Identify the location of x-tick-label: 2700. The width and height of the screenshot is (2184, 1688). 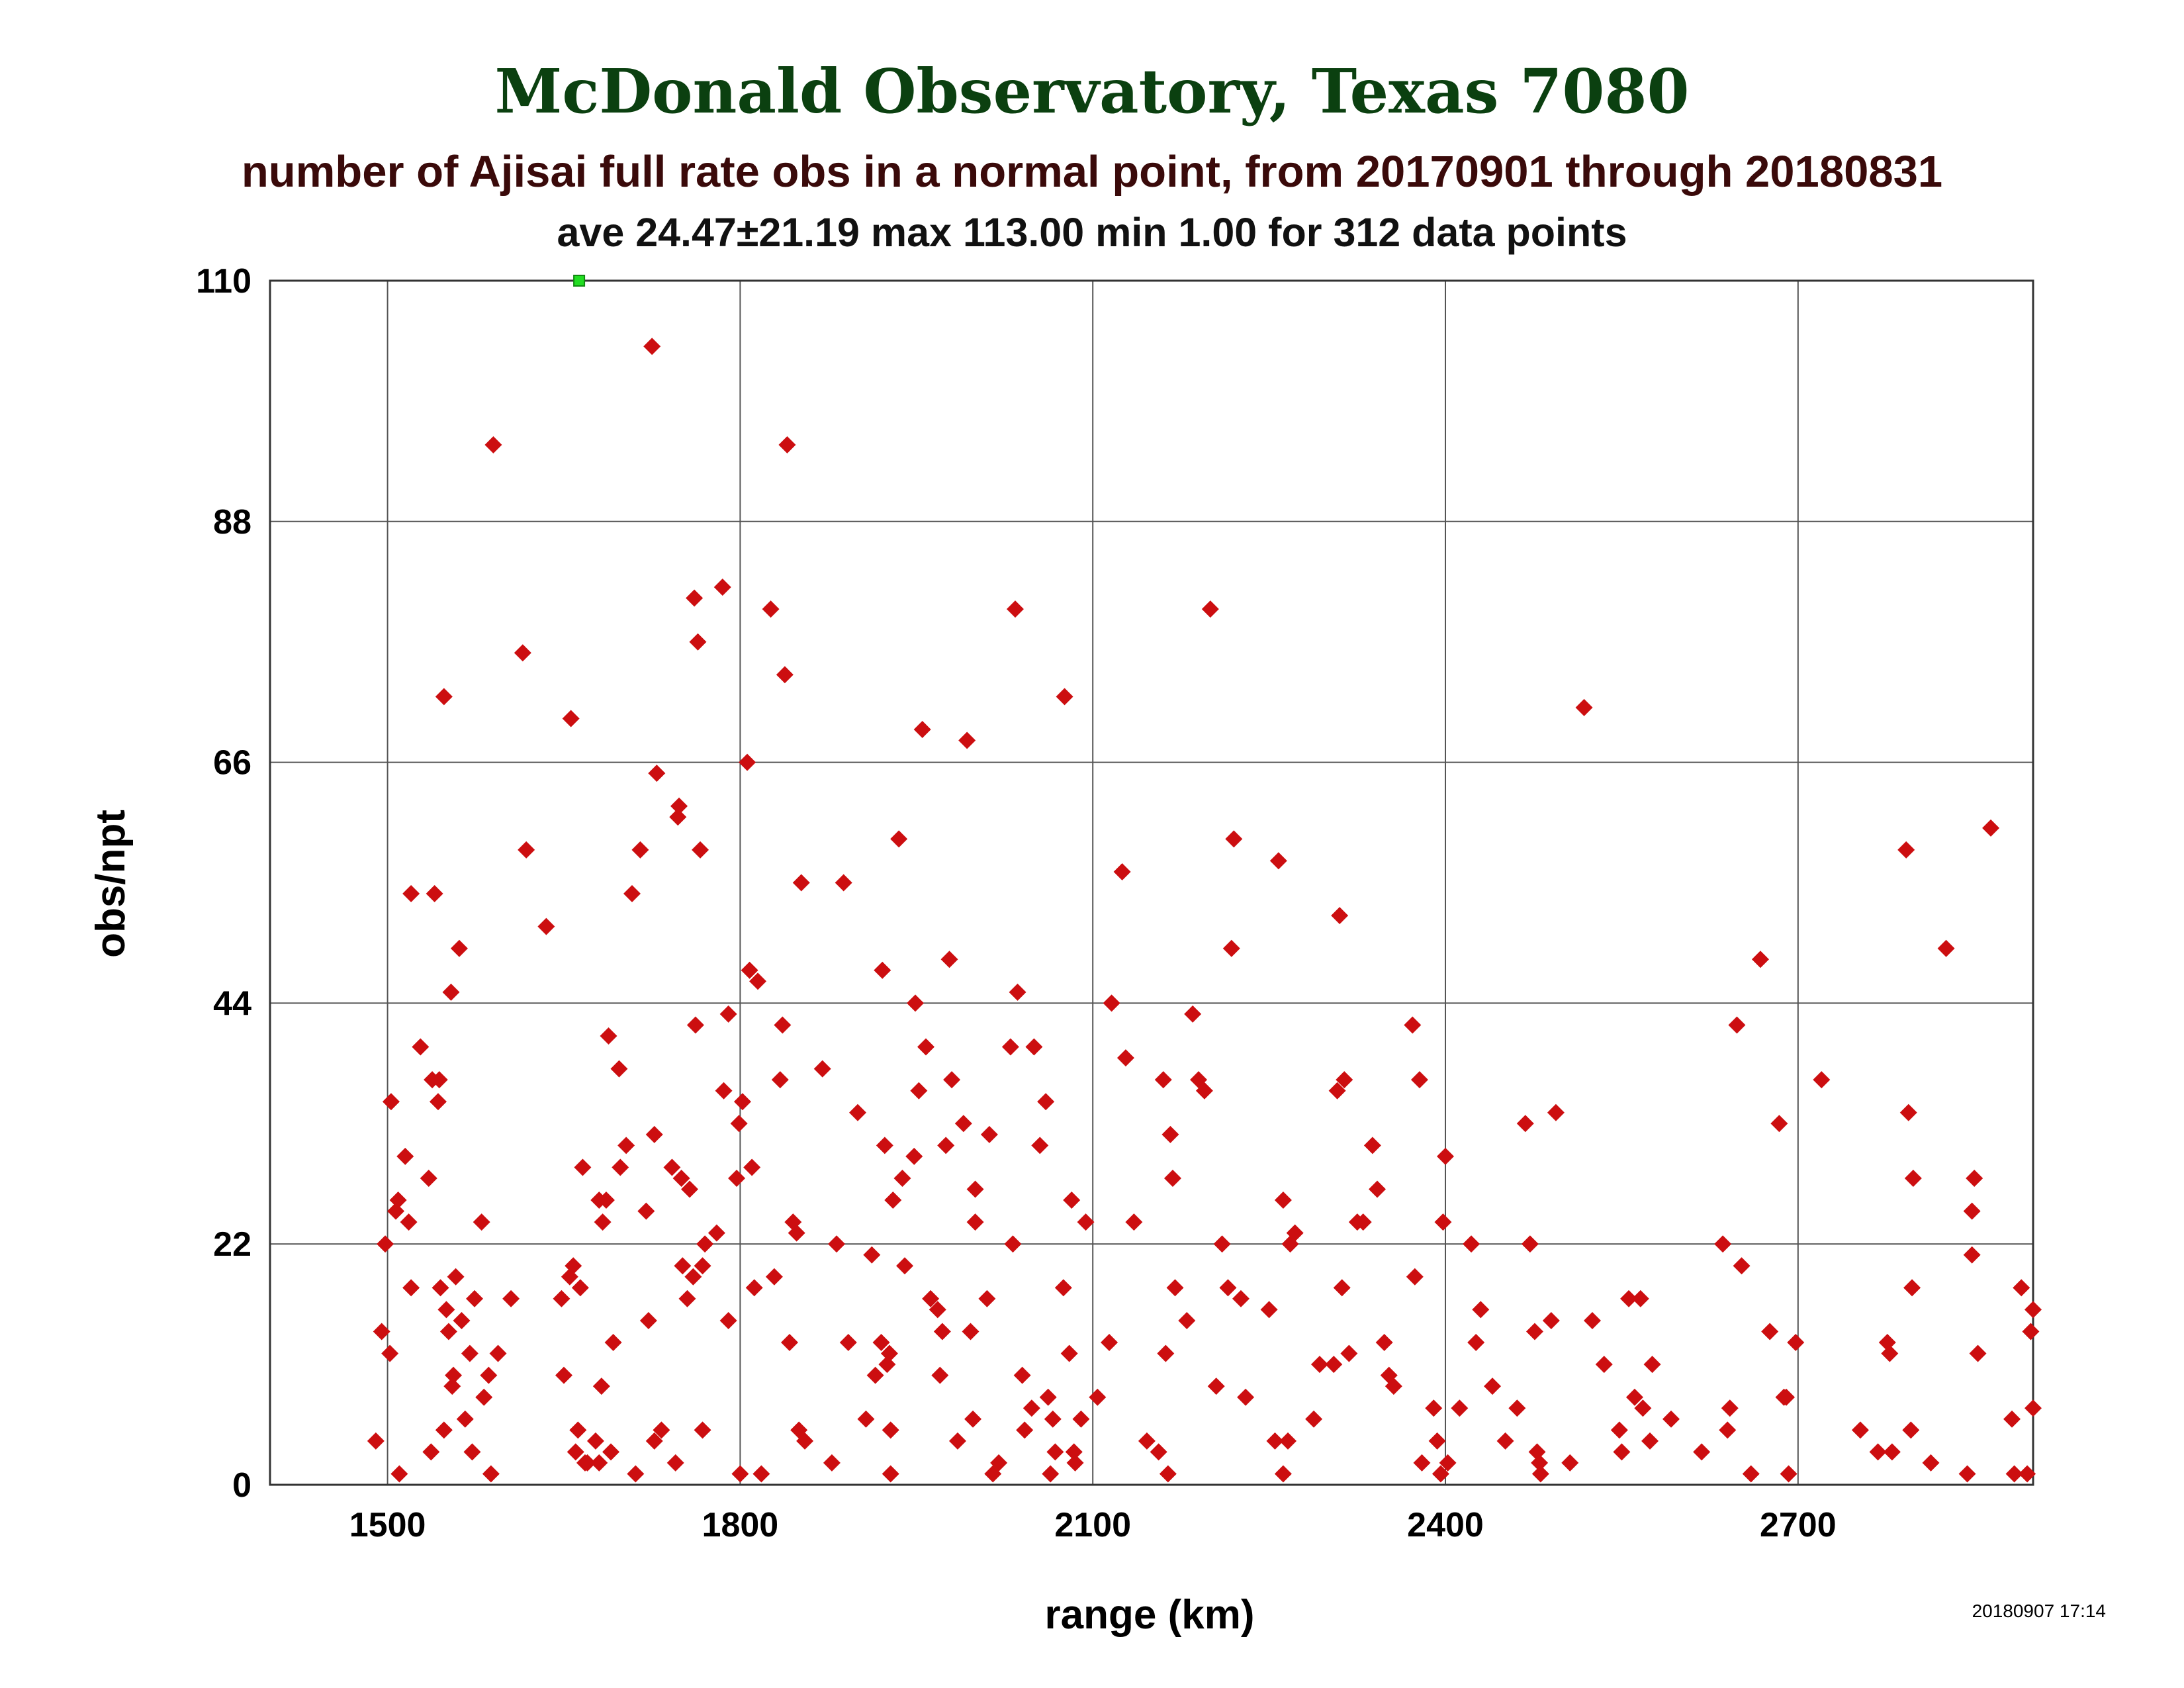
(1798, 1525).